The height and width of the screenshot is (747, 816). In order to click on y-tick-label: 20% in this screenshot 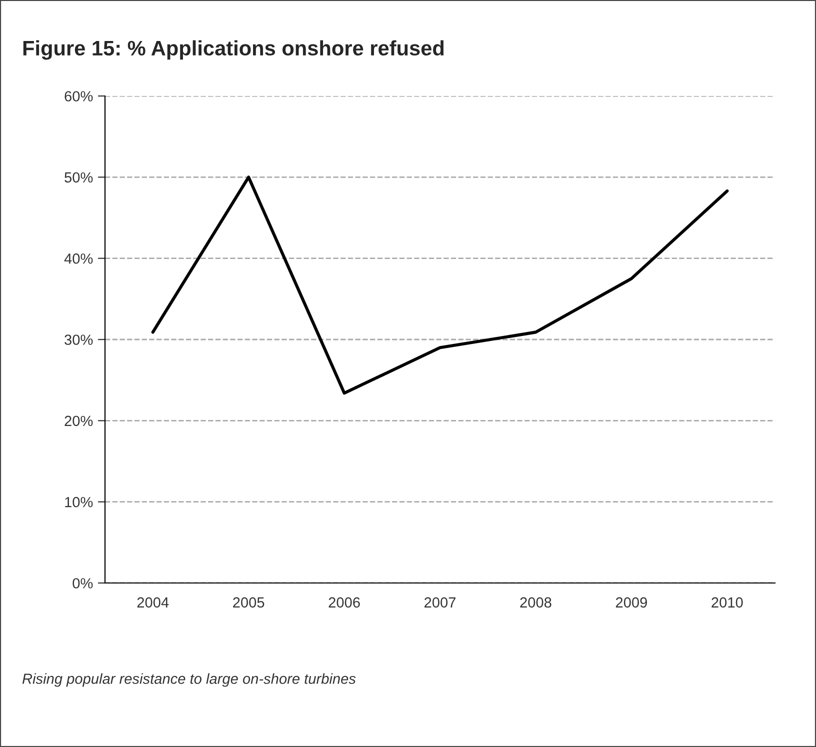, I will do `click(78, 421)`.